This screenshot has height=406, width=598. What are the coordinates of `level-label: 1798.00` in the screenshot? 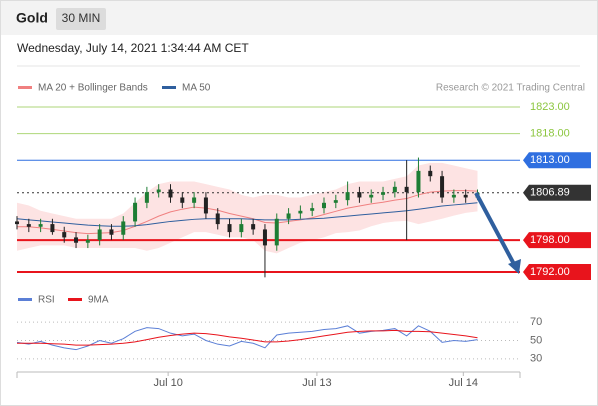 It's located at (550, 240).